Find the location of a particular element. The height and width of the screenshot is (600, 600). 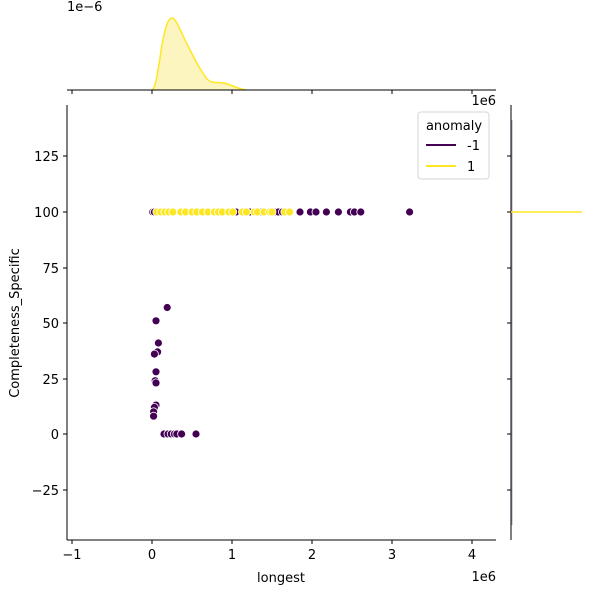

y-tick-label: 0 is located at coordinates (55, 435).